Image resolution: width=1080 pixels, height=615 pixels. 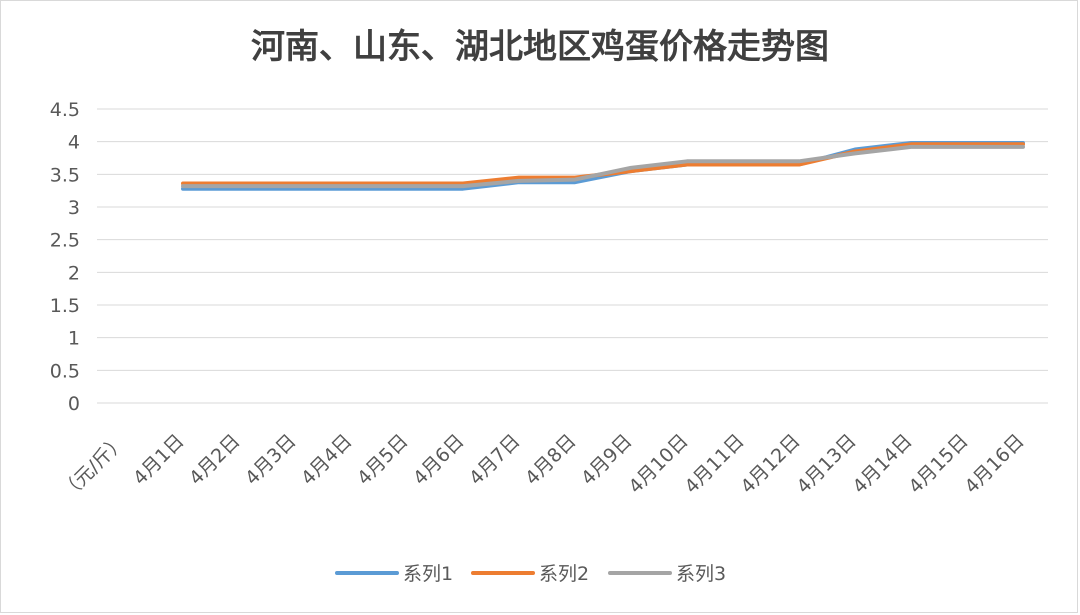 What do you see at coordinates (714, 464) in the screenshot?
I see `x-tick-label: 4月11日` at bounding box center [714, 464].